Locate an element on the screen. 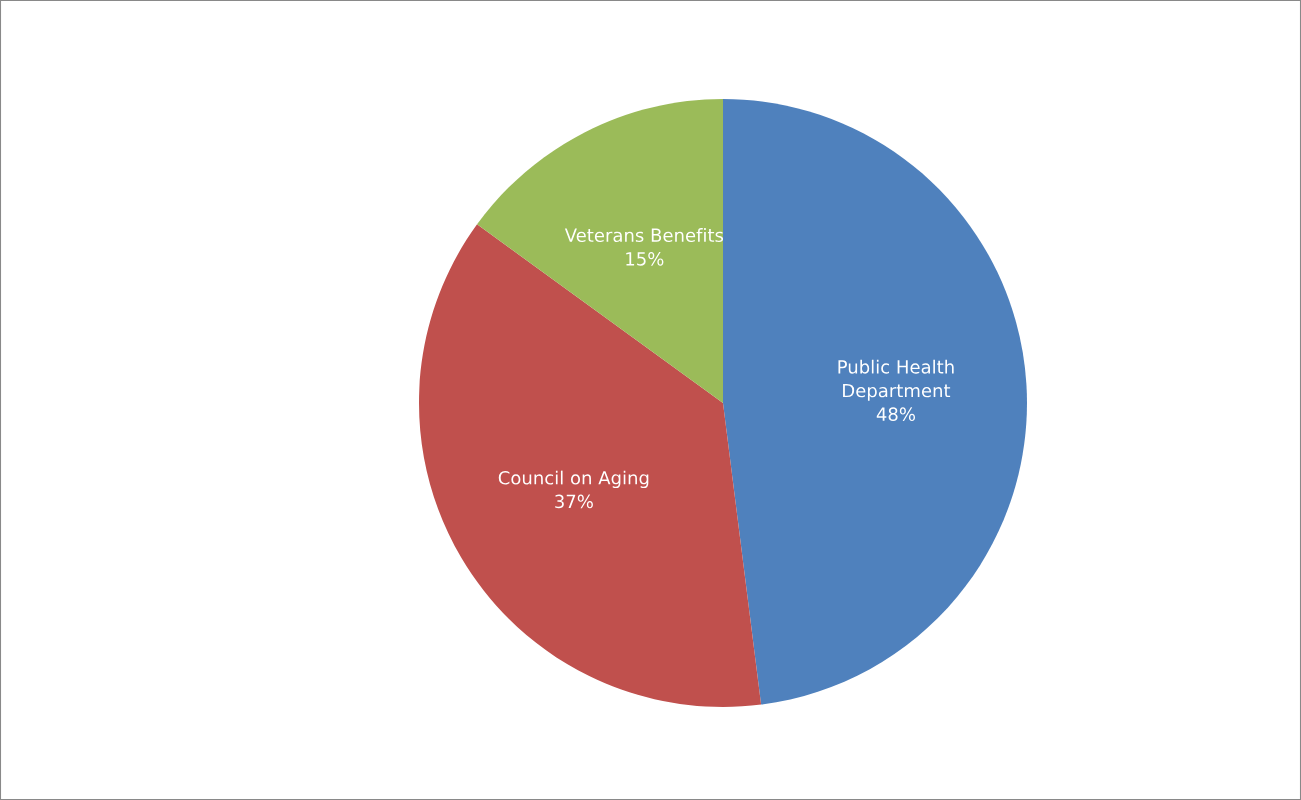 This screenshot has width=1301, height=800. data-label: 15% is located at coordinates (645, 259).